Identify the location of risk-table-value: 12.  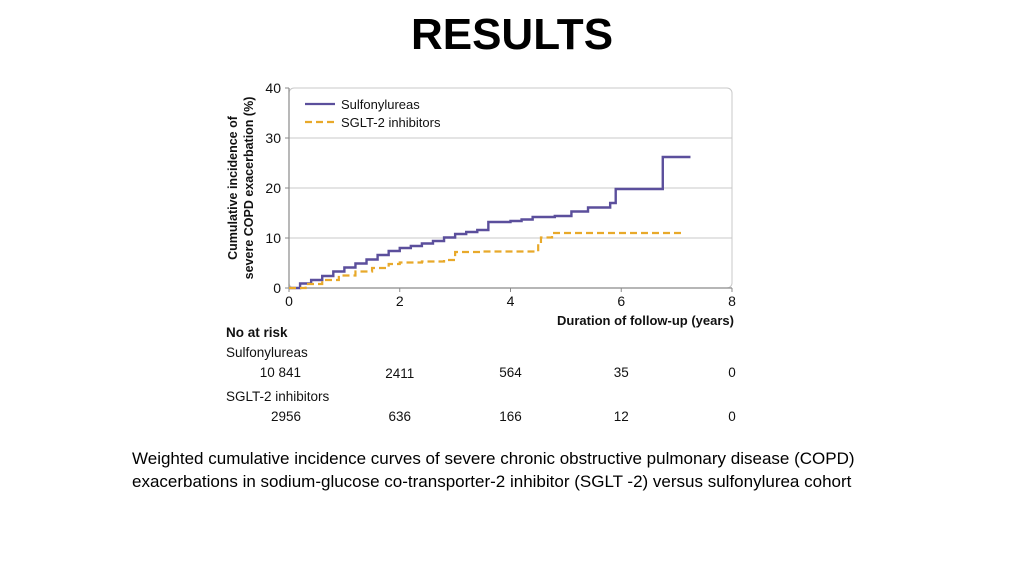
(621, 416).